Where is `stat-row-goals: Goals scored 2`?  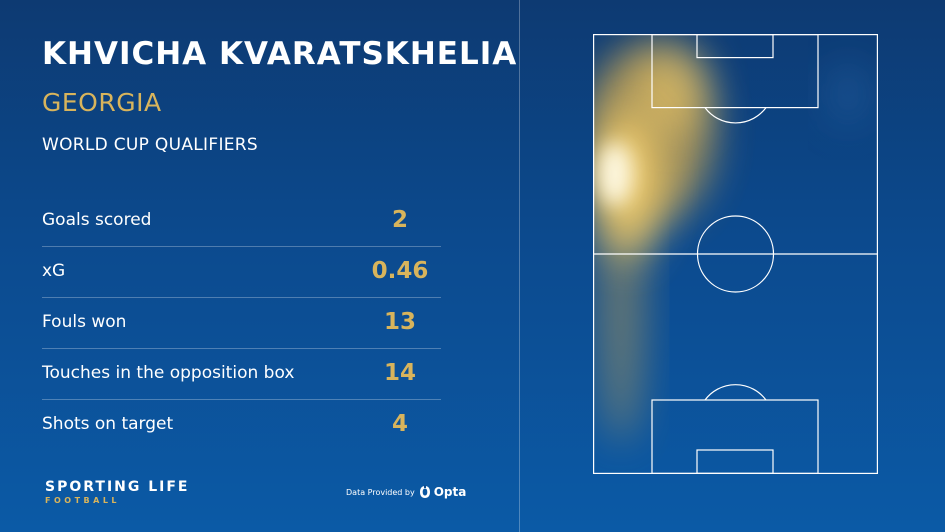
stat-row-goals: Goals scored 2 is located at coordinates (241, 221).